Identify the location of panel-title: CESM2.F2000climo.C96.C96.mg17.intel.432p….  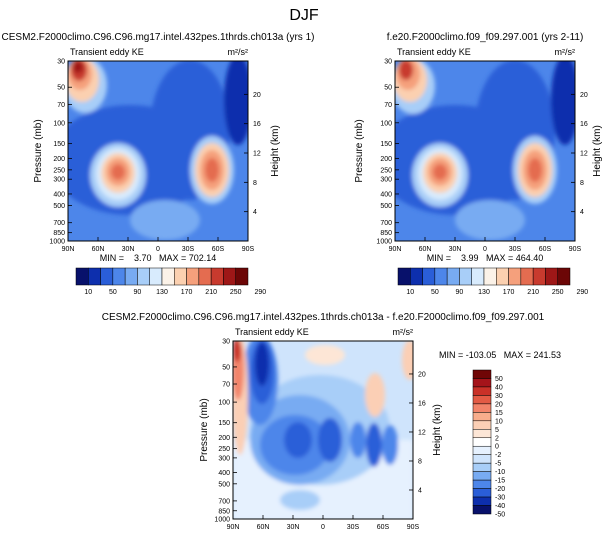
(158, 37).